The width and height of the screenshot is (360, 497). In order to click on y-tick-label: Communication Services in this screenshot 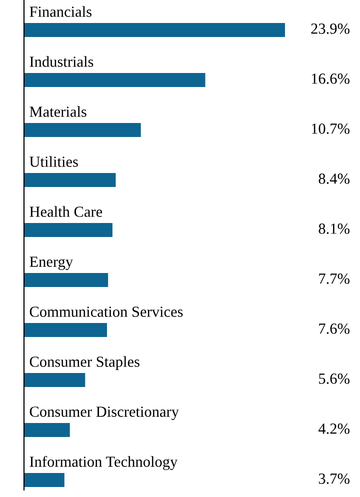, I will do `click(106, 311)`.